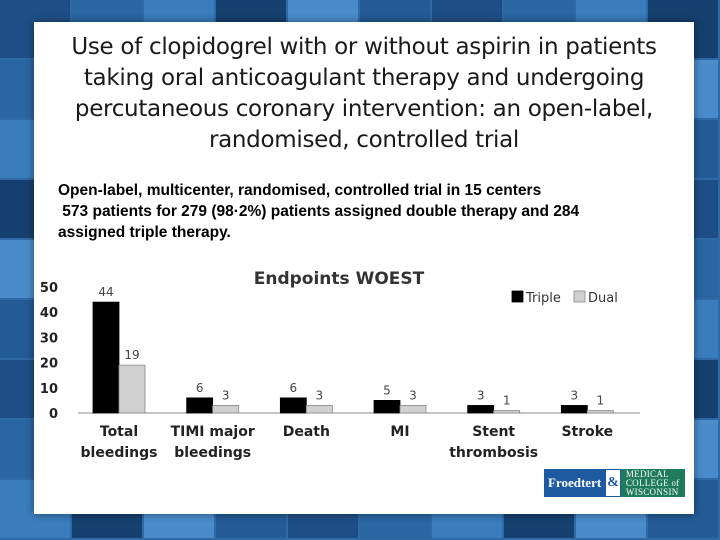  What do you see at coordinates (517, 296) in the screenshot?
I see `legend-swatch-triple` at bounding box center [517, 296].